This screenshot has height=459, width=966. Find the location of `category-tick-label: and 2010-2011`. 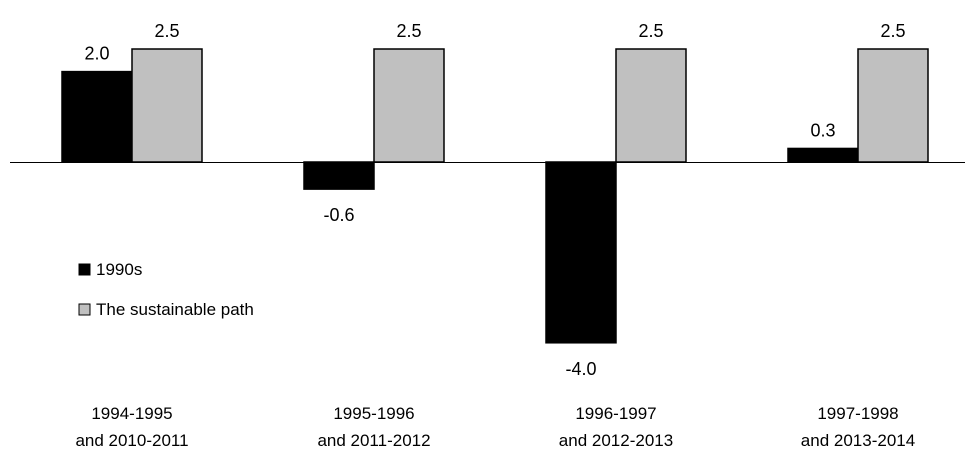

category-tick-label: and 2010-2011 is located at coordinates (131, 440).